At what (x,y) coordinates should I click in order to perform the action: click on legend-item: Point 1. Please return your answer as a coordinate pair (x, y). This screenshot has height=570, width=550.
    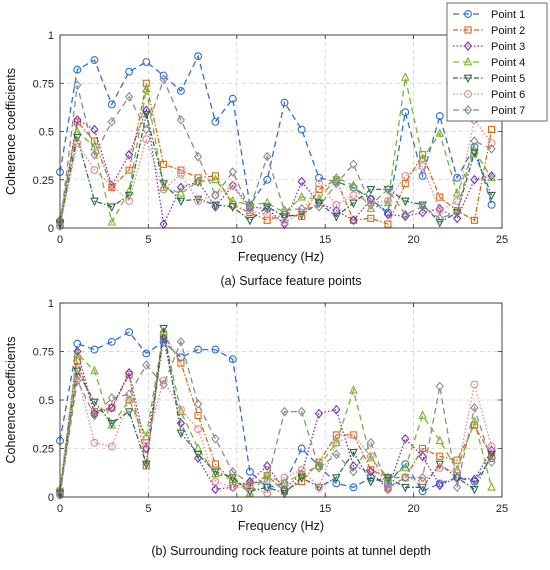
    Looking at the image, I should click on (489, 15).